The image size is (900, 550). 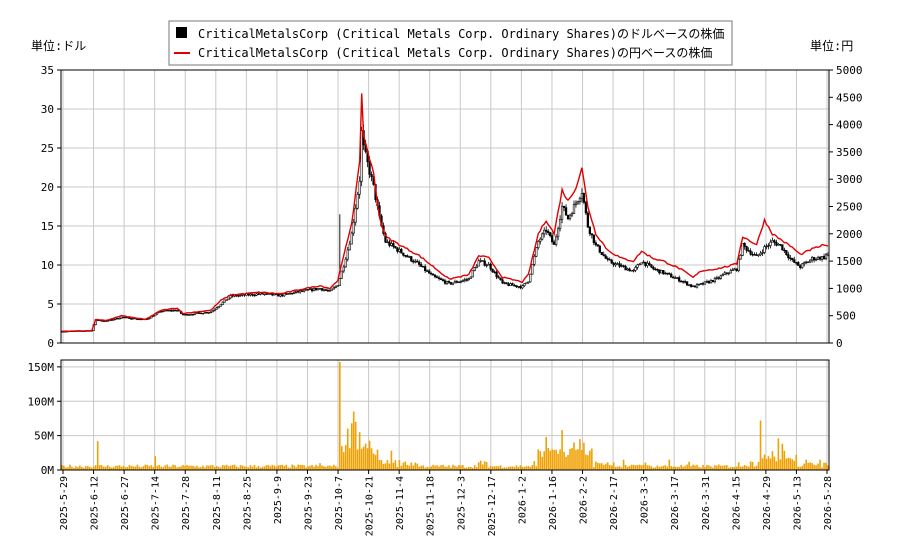 I want to click on right-tick-label: 0, so click(x=839, y=343).